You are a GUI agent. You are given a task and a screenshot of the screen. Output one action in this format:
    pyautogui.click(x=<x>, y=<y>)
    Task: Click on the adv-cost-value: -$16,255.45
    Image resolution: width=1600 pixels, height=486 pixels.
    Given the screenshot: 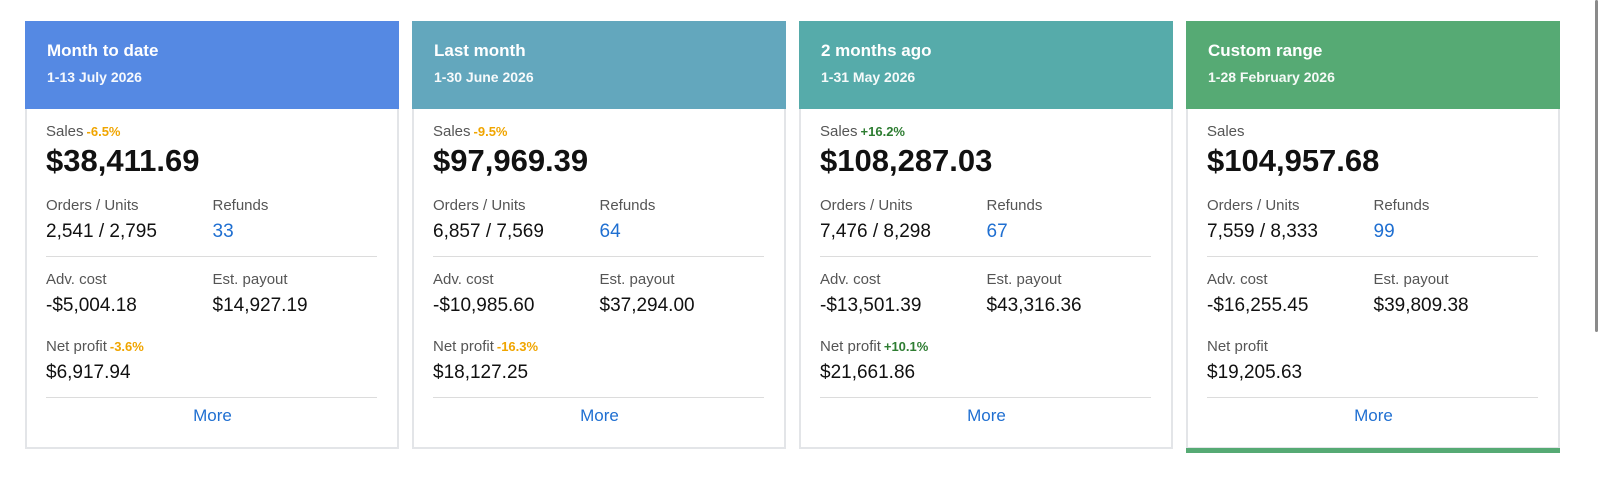 What is the action you would take?
    pyautogui.click(x=1258, y=305)
    